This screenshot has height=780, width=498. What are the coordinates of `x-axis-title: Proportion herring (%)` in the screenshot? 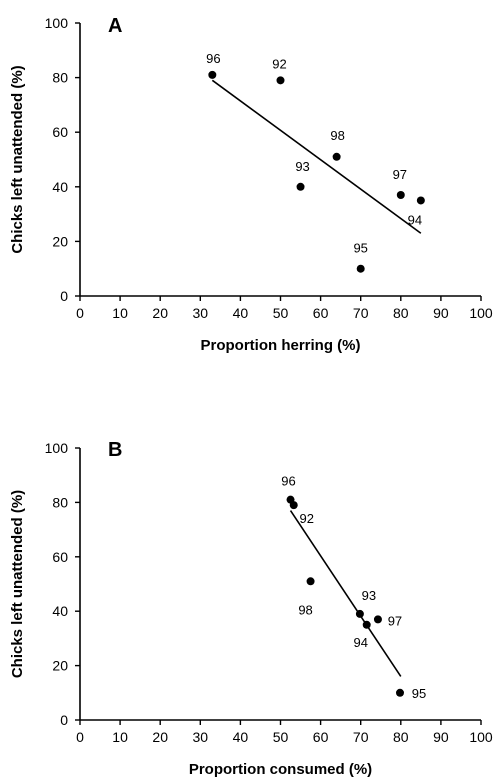 It's located at (281, 345).